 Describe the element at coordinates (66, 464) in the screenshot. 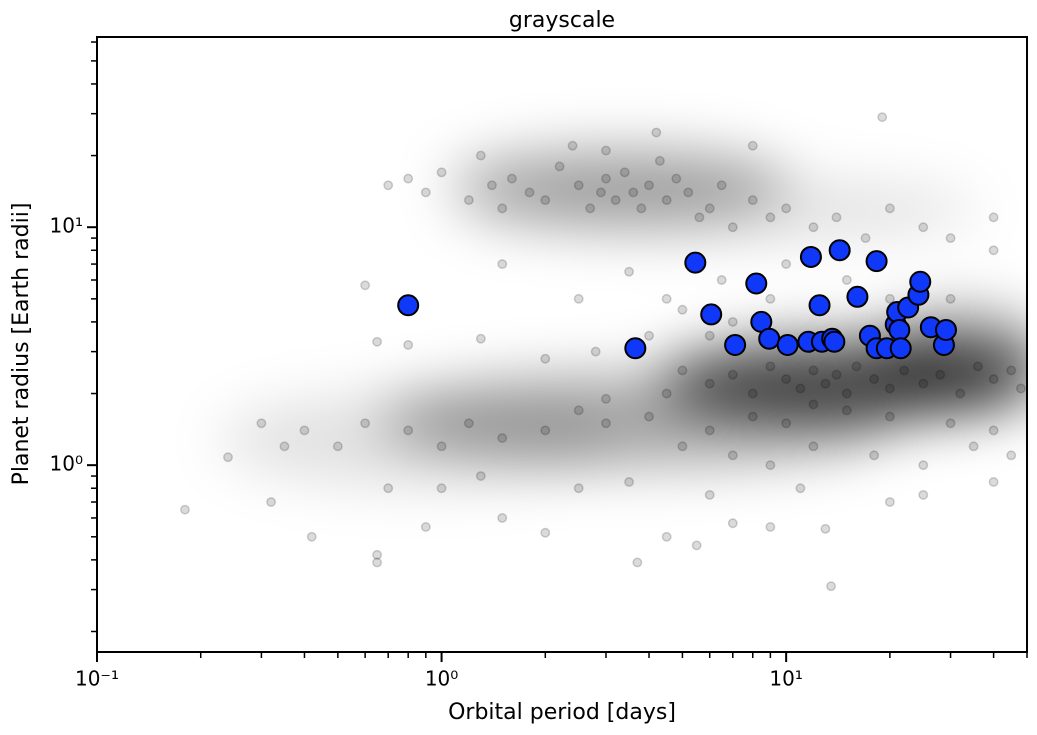

I see `y-tick-label: 10⁰` at that location.